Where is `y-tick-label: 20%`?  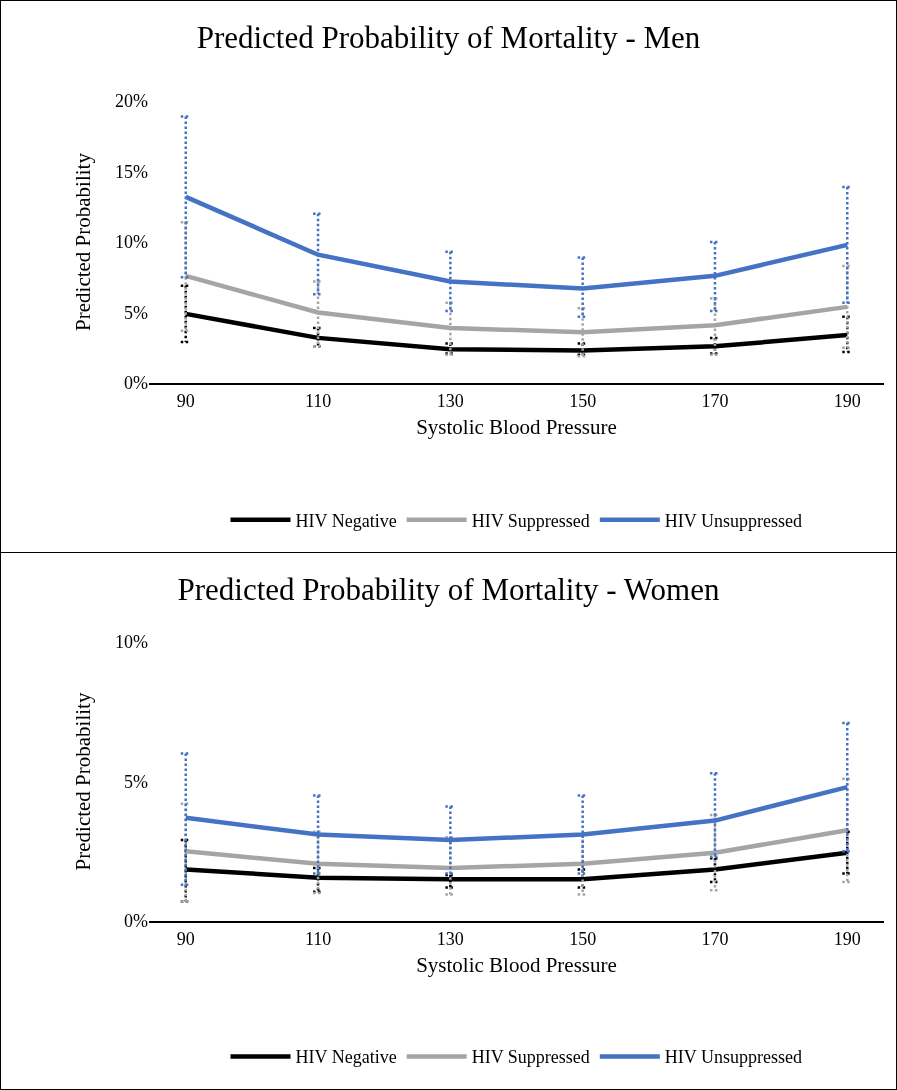
y-tick-label: 20% is located at coordinates (131, 101).